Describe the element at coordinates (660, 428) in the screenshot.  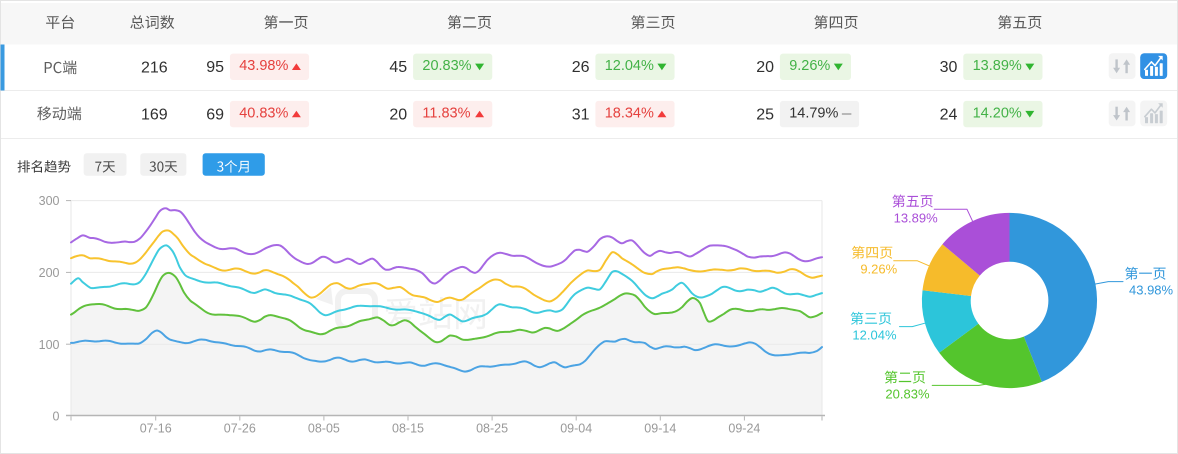
I see `svg-text: 09-14` at that location.